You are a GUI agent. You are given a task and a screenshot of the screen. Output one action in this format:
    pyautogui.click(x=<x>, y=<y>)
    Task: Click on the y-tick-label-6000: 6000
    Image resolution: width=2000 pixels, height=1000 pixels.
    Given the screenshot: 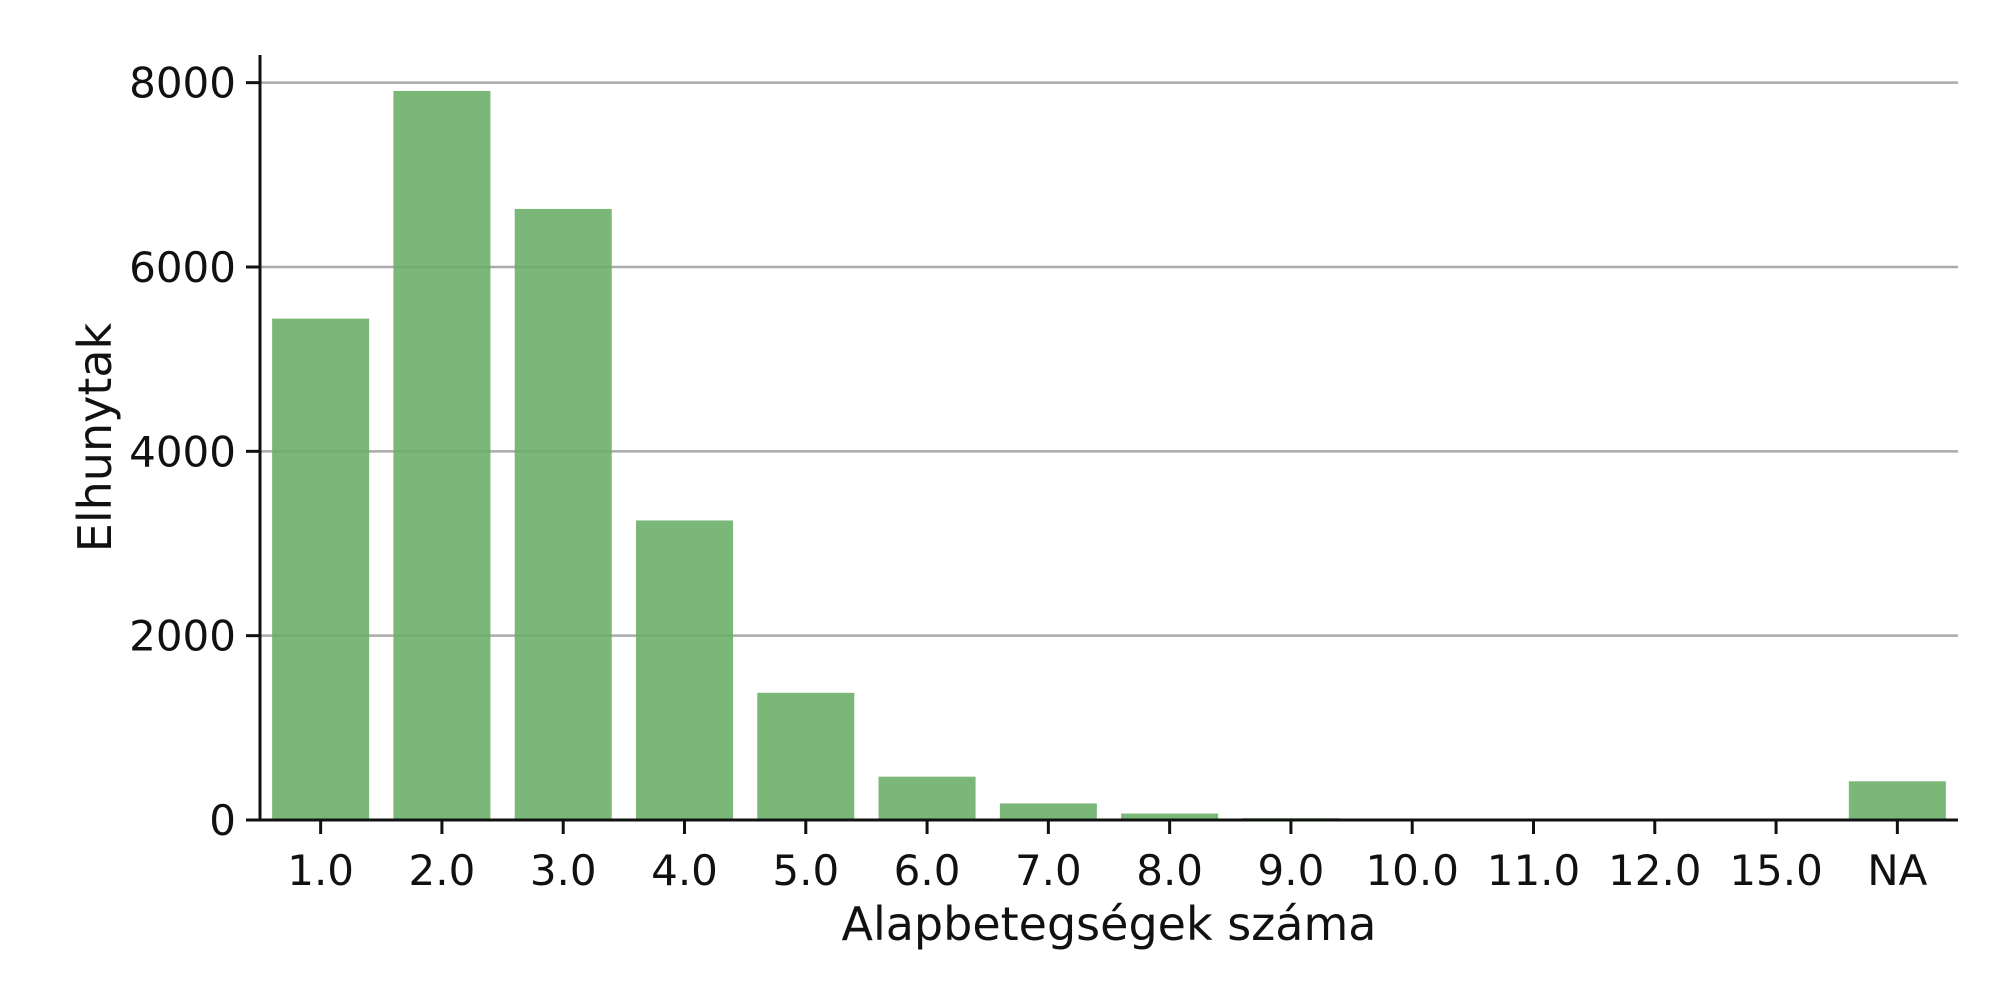 What is the action you would take?
    pyautogui.click(x=182, y=267)
    